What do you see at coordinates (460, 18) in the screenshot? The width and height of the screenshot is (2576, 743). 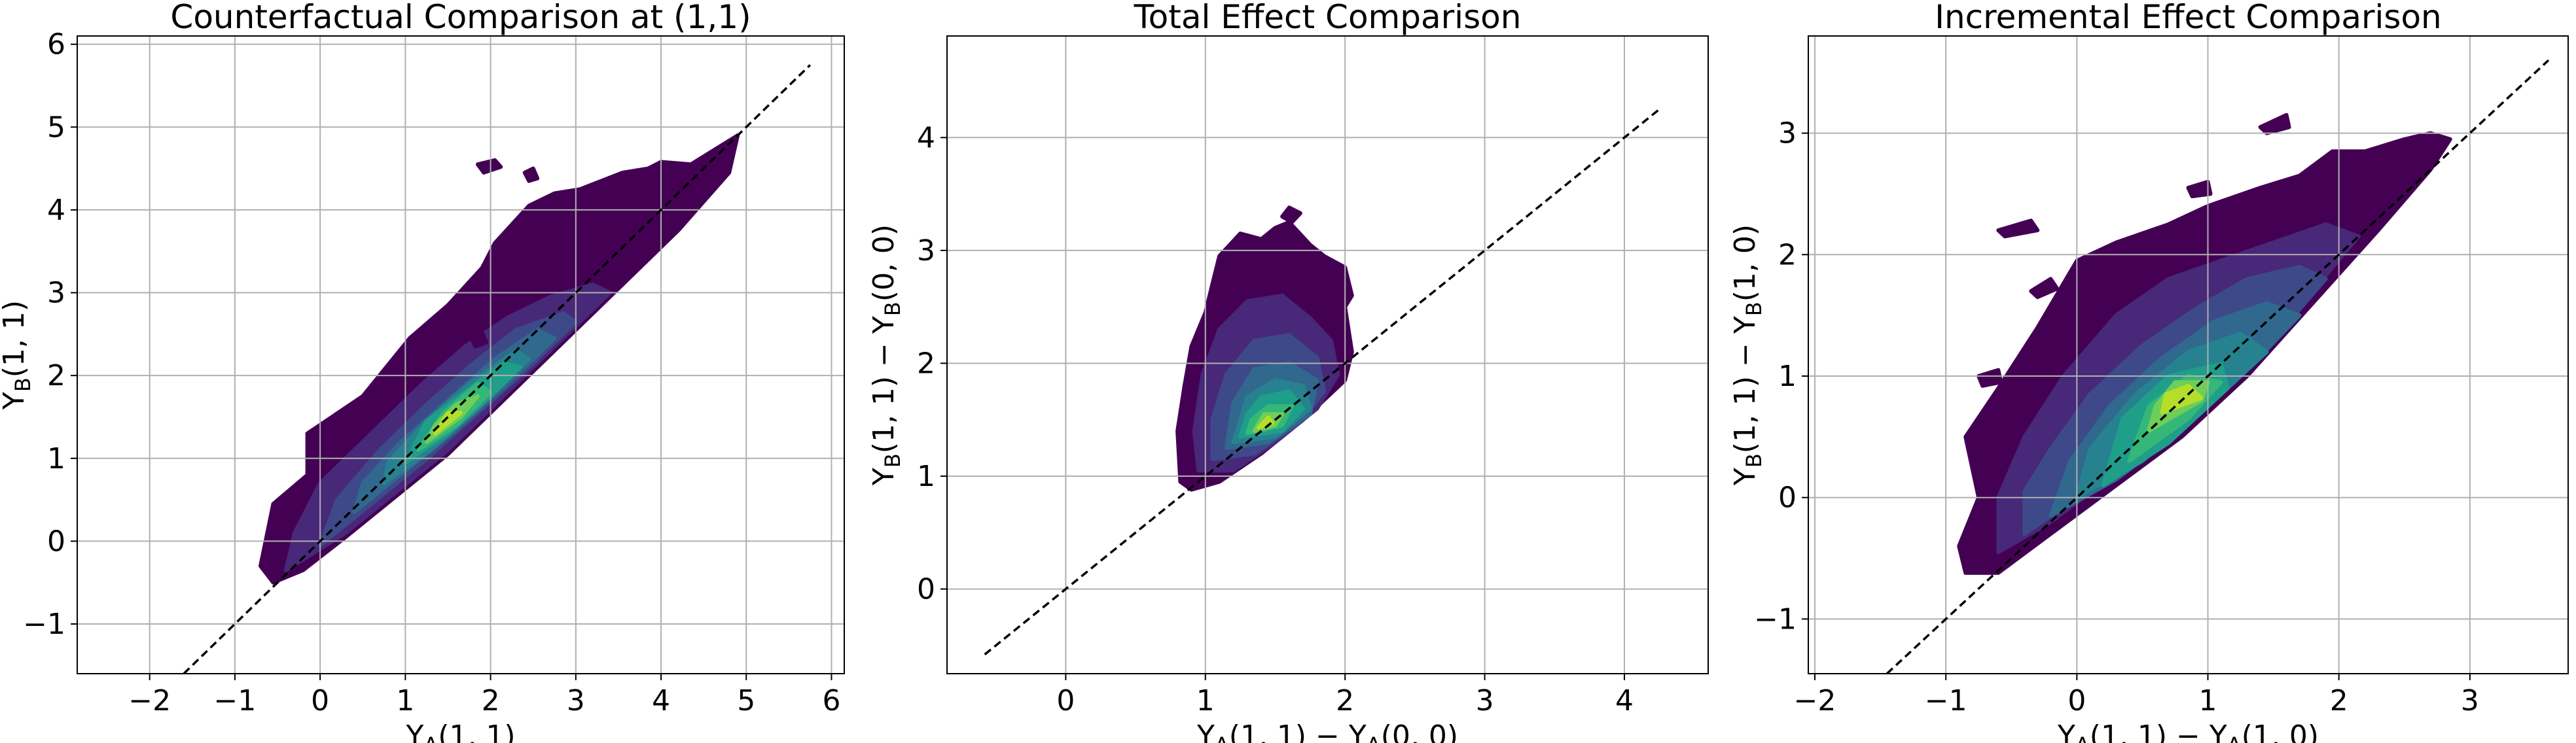 I see `chart-title: Counterfactual Comparison at (1,1)` at bounding box center [460, 18].